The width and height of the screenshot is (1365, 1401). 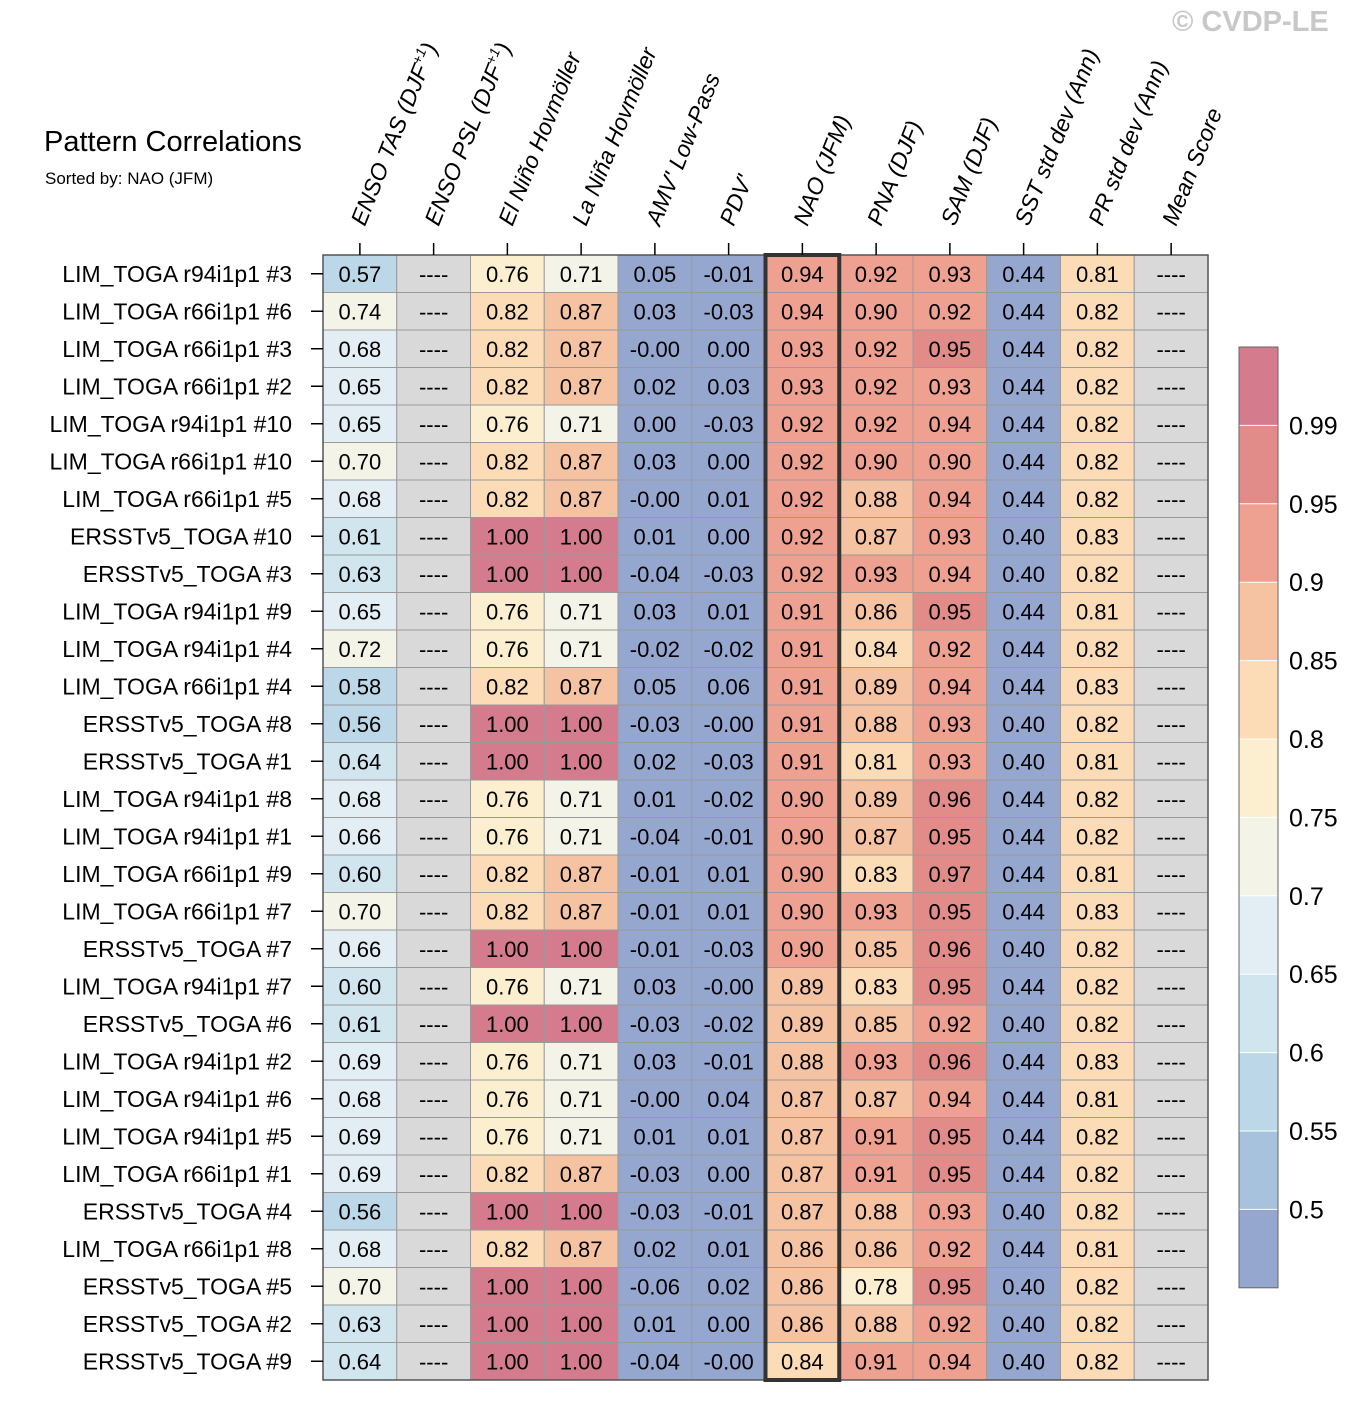 I want to click on colorbar-tick-label: 0.75, so click(x=1313, y=818).